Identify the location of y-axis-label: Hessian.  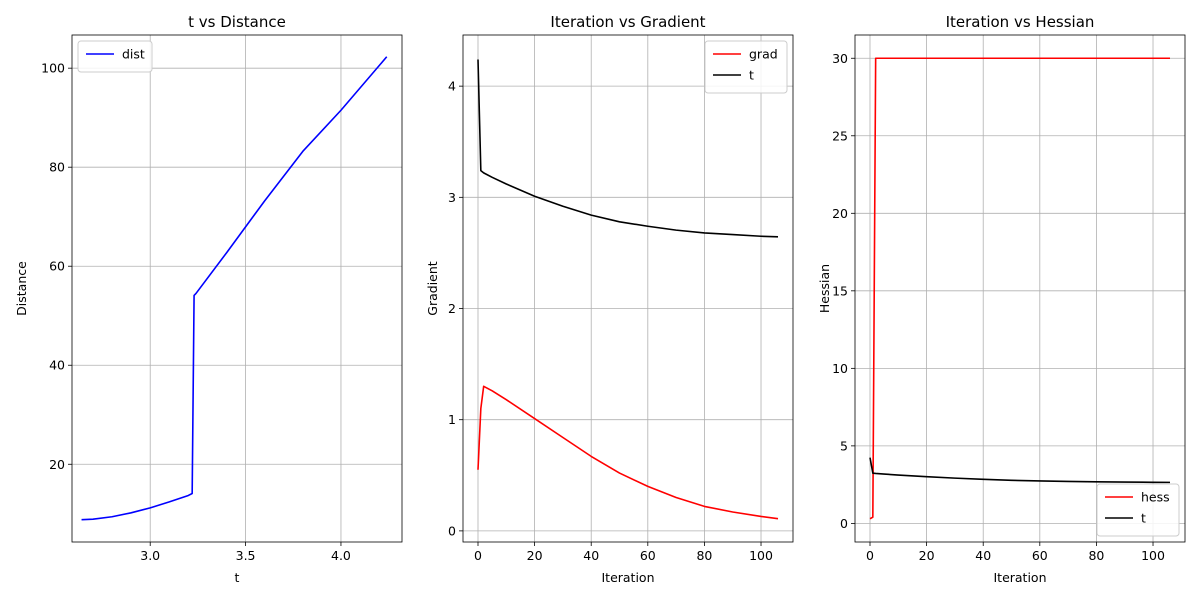
(824, 288).